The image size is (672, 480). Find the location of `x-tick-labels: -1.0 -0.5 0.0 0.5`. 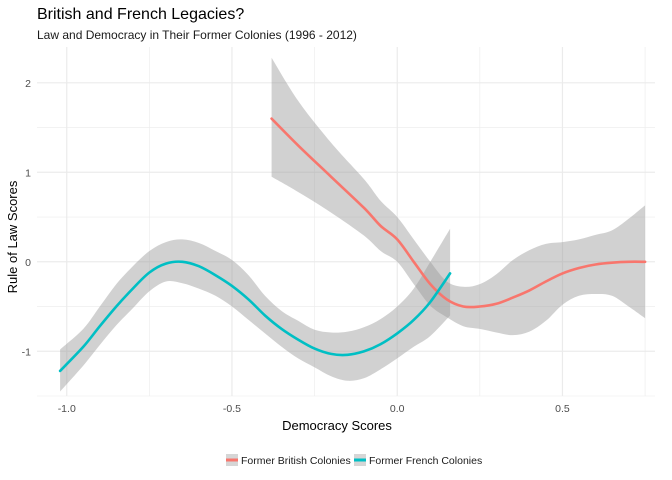

x-tick-labels: -1.0 -0.5 0.0 0.5 is located at coordinates (314, 409).